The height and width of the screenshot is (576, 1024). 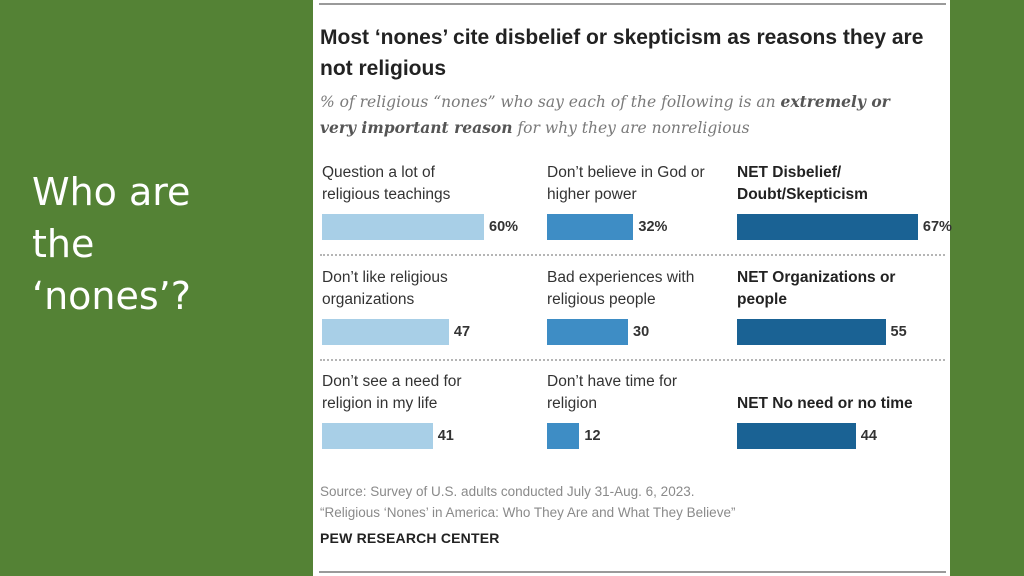 I want to click on bar-value-label: 32%, so click(x=653, y=227).